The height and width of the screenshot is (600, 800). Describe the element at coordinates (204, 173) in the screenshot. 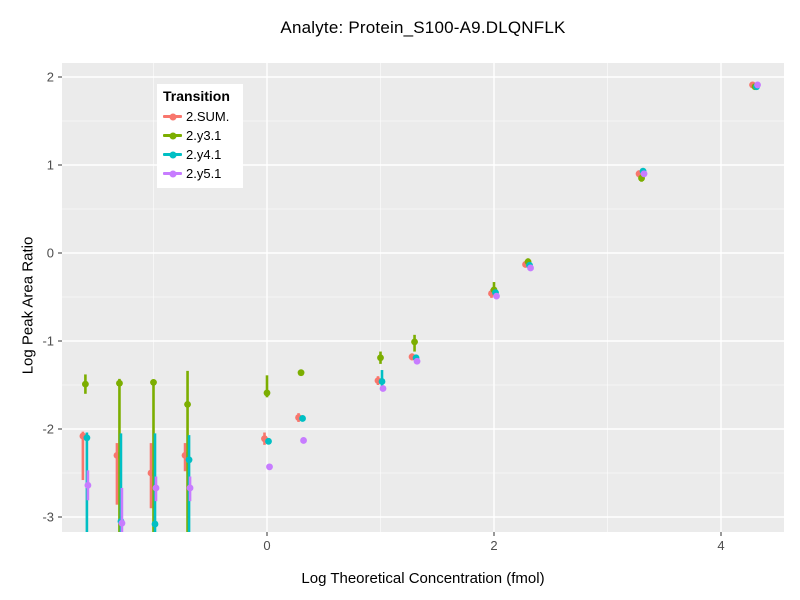

I see `legend-label: 2.y5.1` at that location.